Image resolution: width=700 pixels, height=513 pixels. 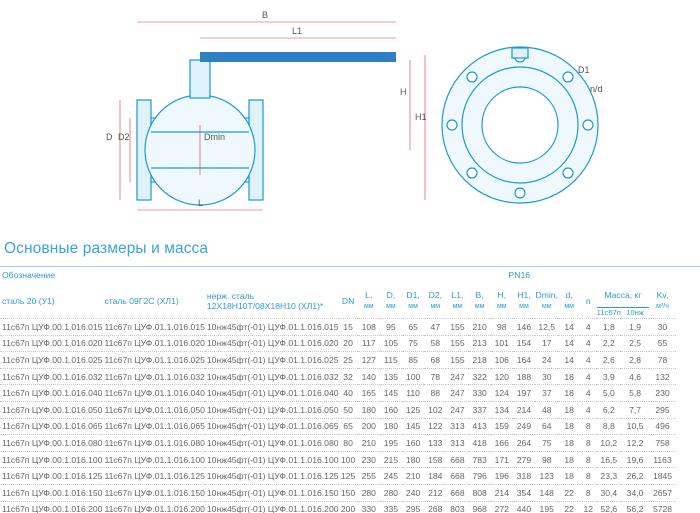 I want to click on value-cell: 26,2, so click(x=635, y=476).